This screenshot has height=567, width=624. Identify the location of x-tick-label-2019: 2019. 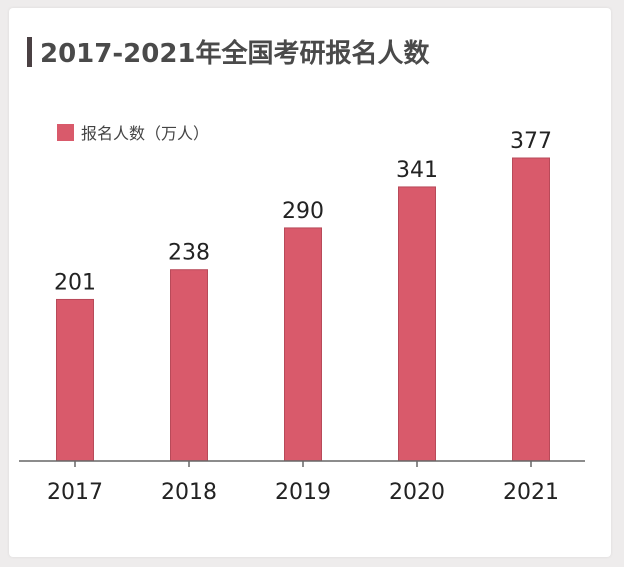
(303, 492).